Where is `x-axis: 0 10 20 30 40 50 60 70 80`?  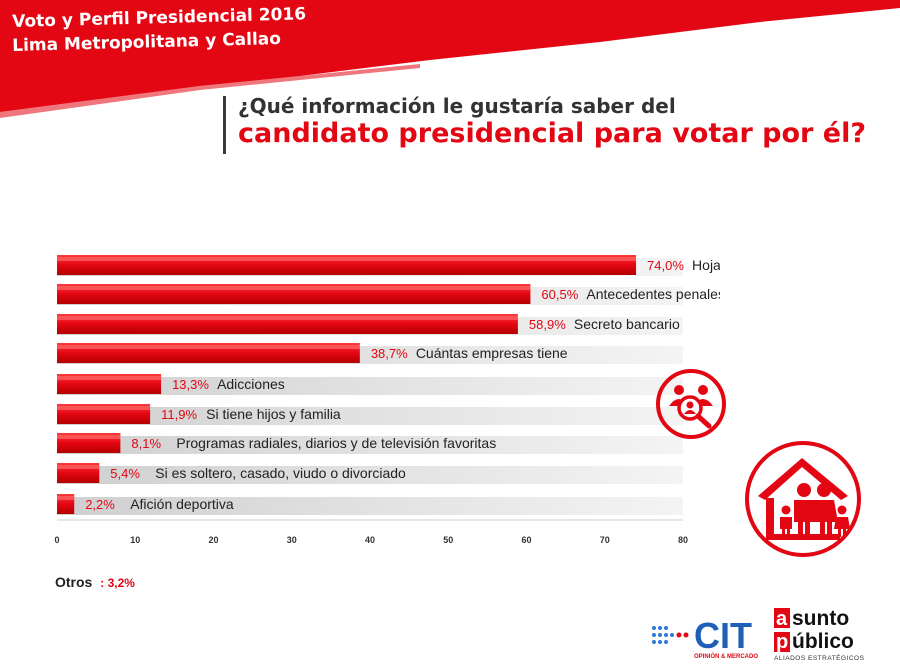 x-axis: 0 10 20 30 40 50 60 70 80 is located at coordinates (371, 532).